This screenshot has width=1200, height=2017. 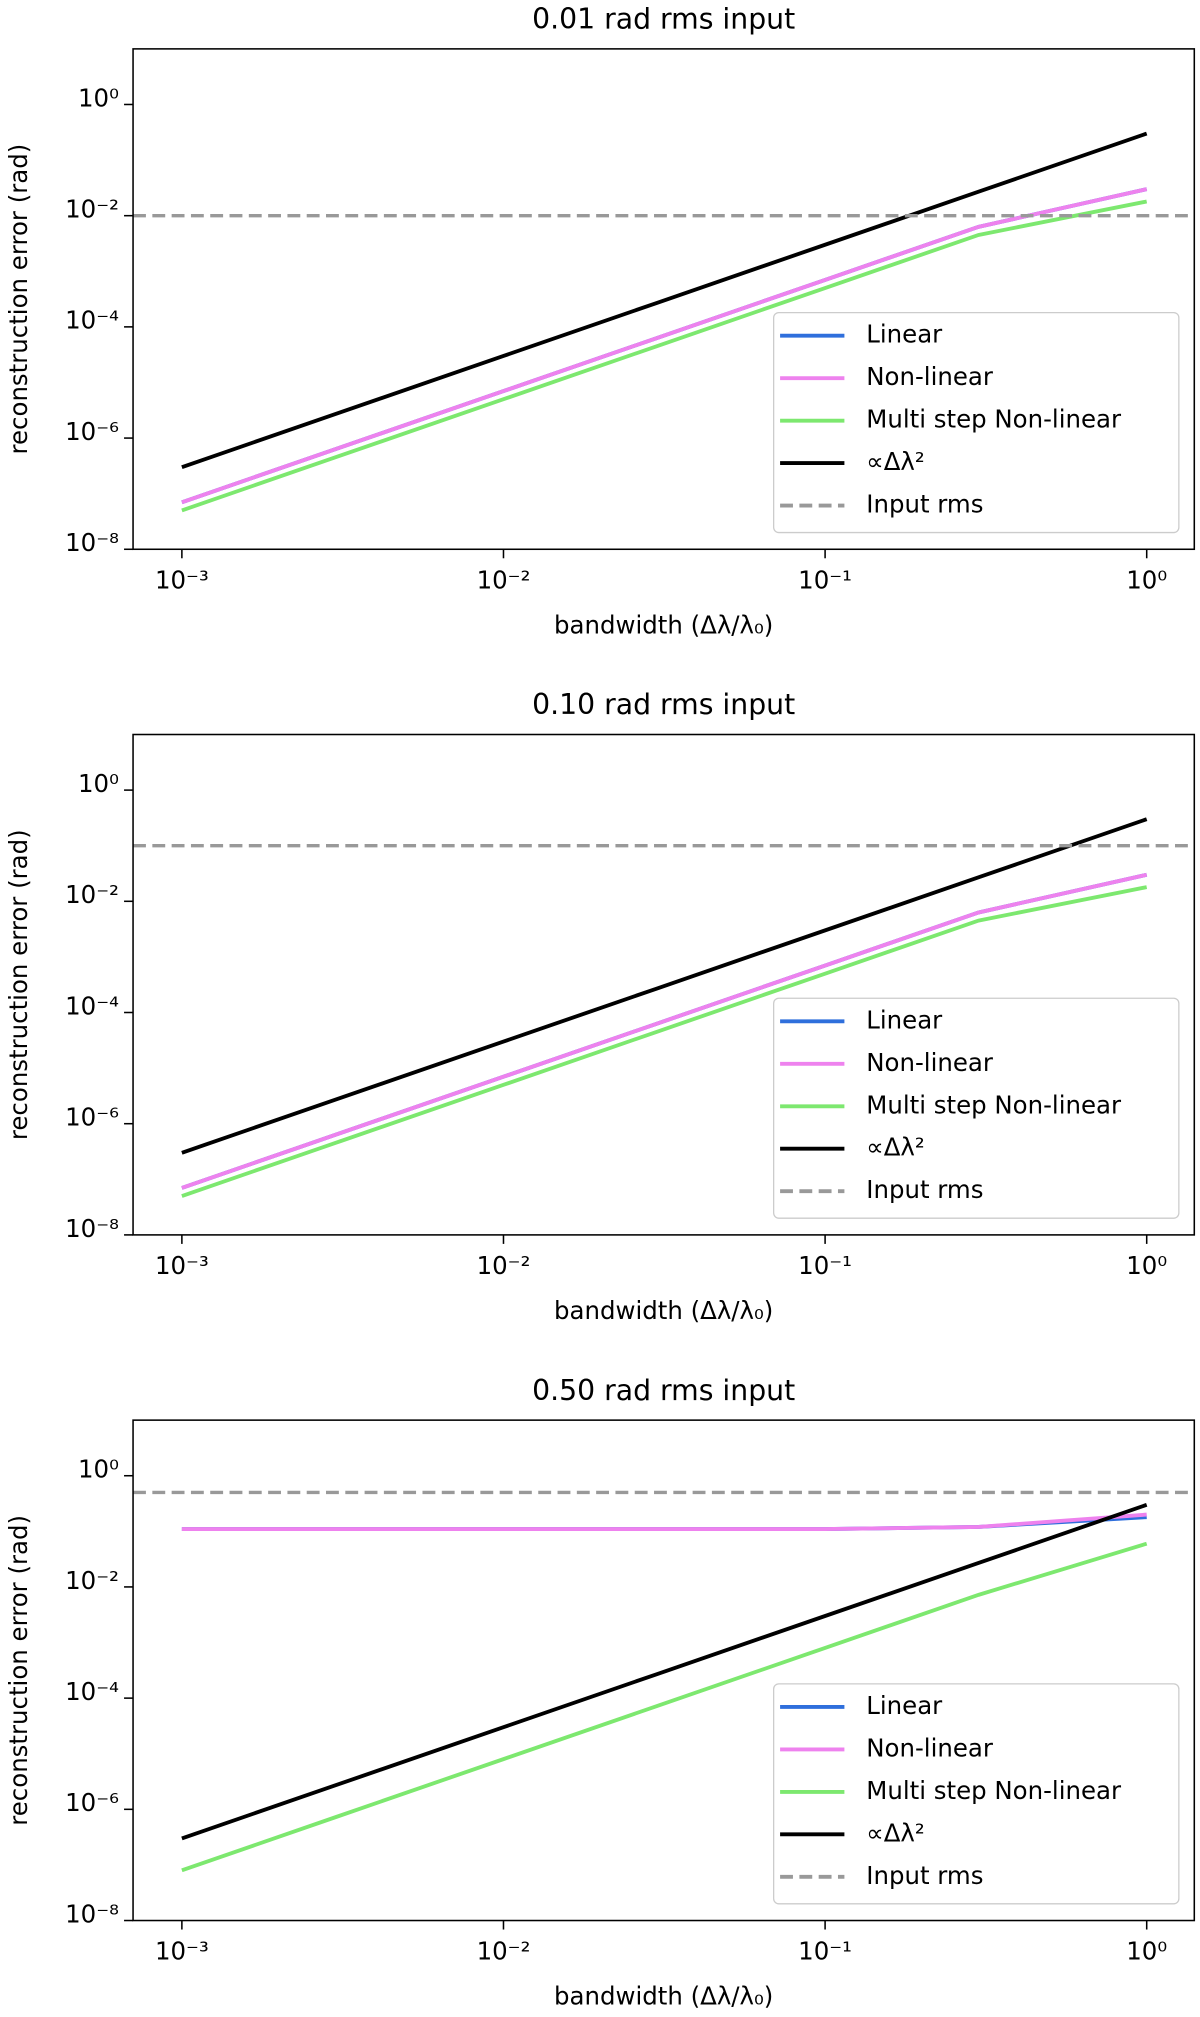 I want to click on chart-title: 0.50 rad rms input, so click(x=663, y=1390).